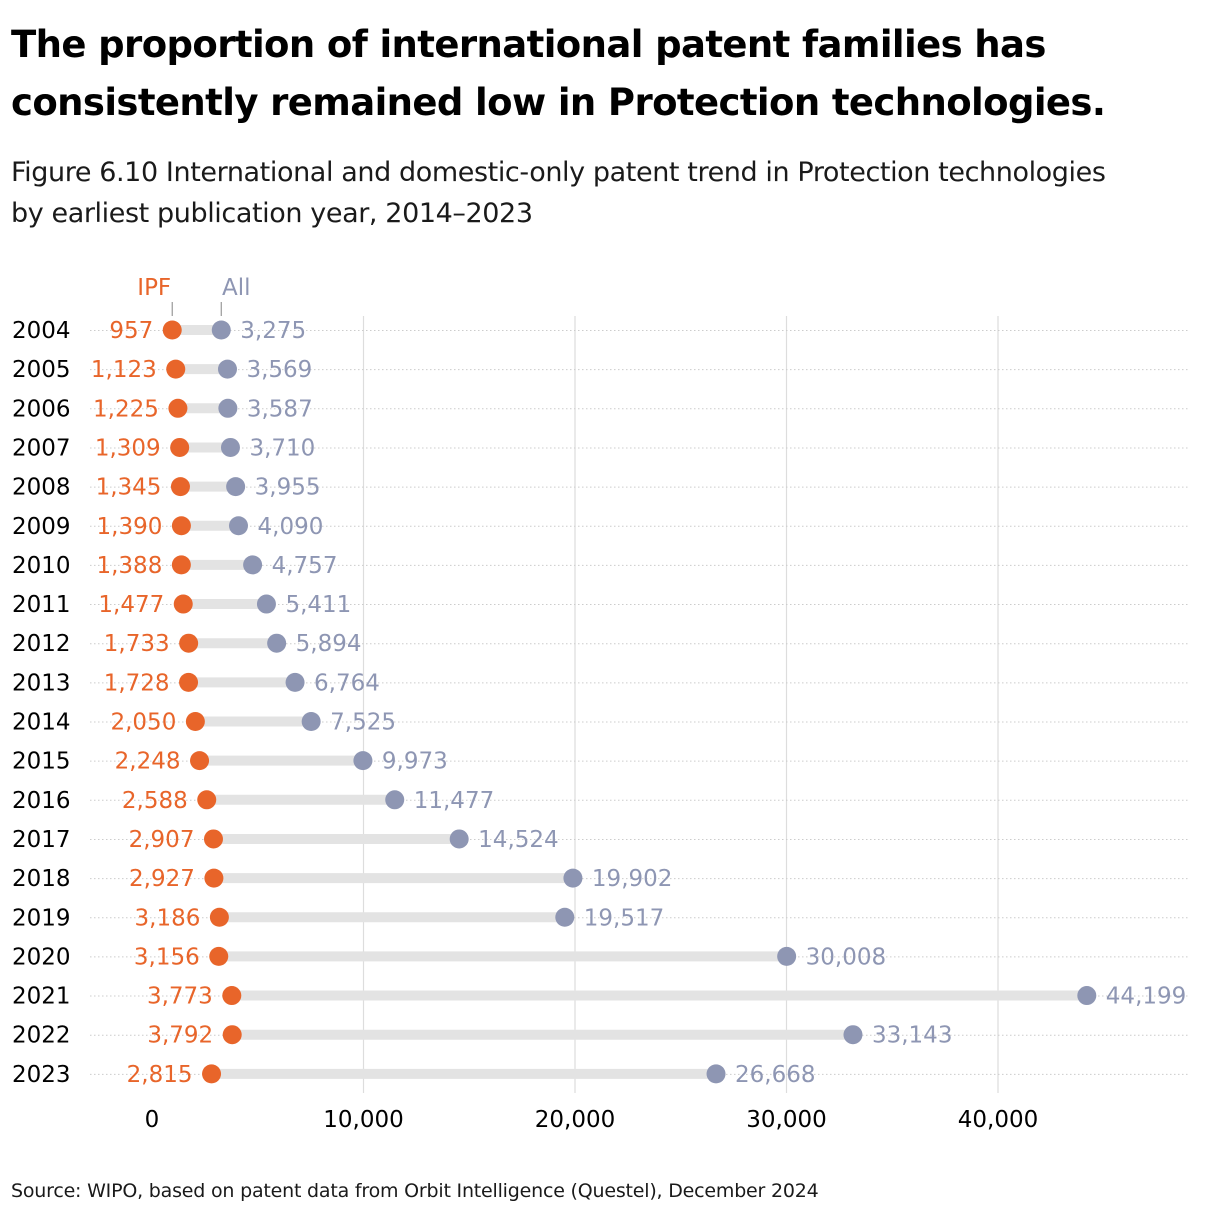 Image resolution: width=1220 pixels, height=1218 pixels. Describe the element at coordinates (786, 1120) in the screenshot. I see `x-tick-label: 30,000` at that location.